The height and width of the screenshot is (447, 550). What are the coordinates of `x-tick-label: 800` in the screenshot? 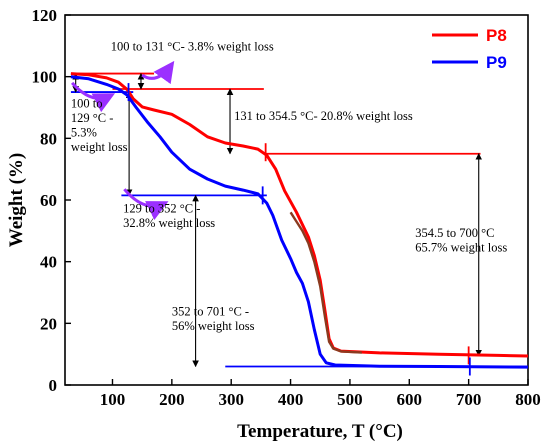 It's located at (528, 399).